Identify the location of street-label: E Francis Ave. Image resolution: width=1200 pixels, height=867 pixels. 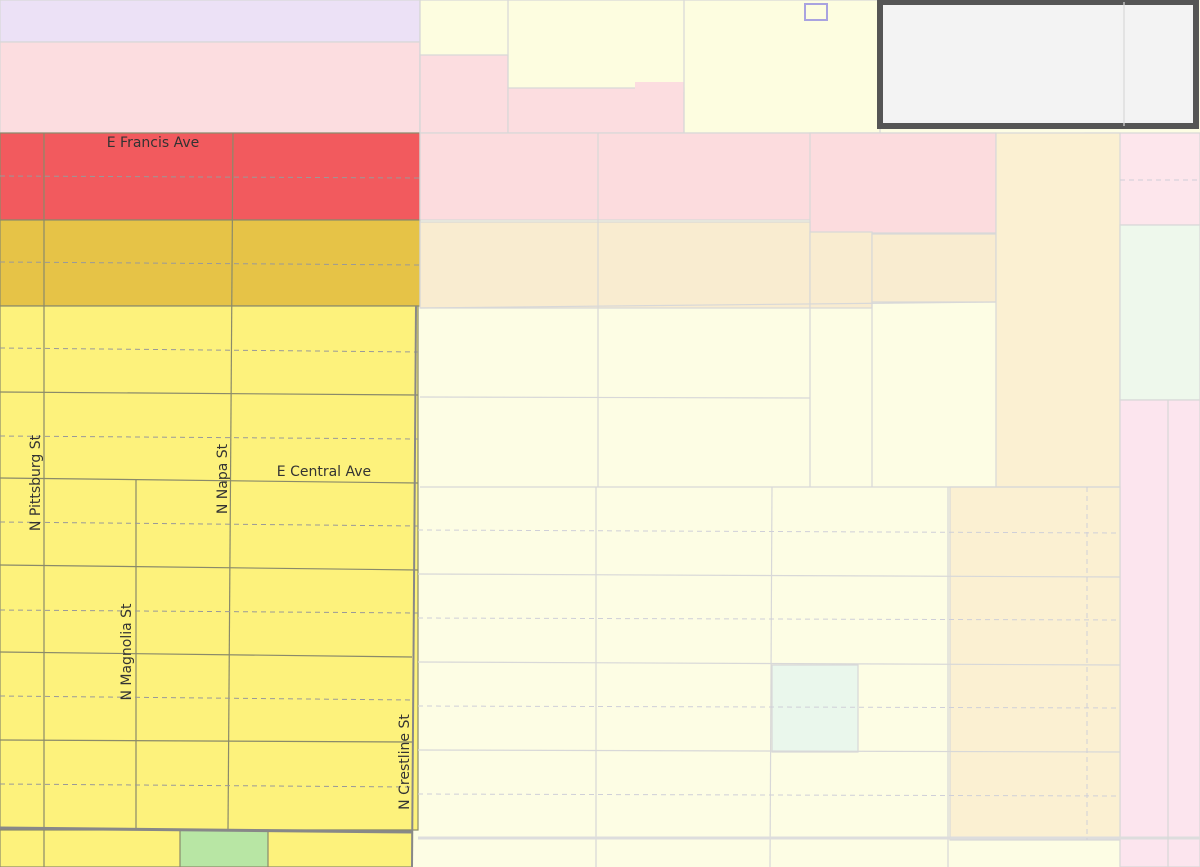
(153, 143).